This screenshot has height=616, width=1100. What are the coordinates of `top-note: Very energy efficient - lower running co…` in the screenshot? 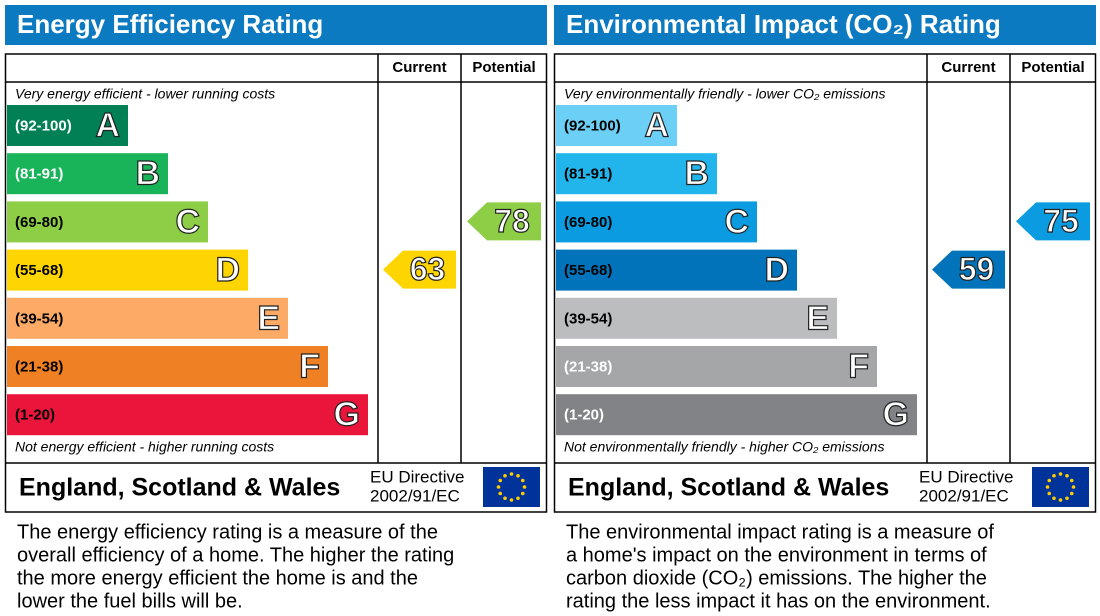 It's located at (145, 94).